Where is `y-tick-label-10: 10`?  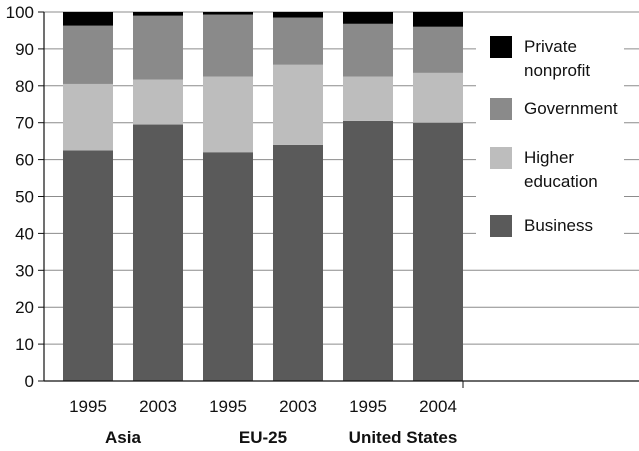 y-tick-label-10: 10 is located at coordinates (24, 344).